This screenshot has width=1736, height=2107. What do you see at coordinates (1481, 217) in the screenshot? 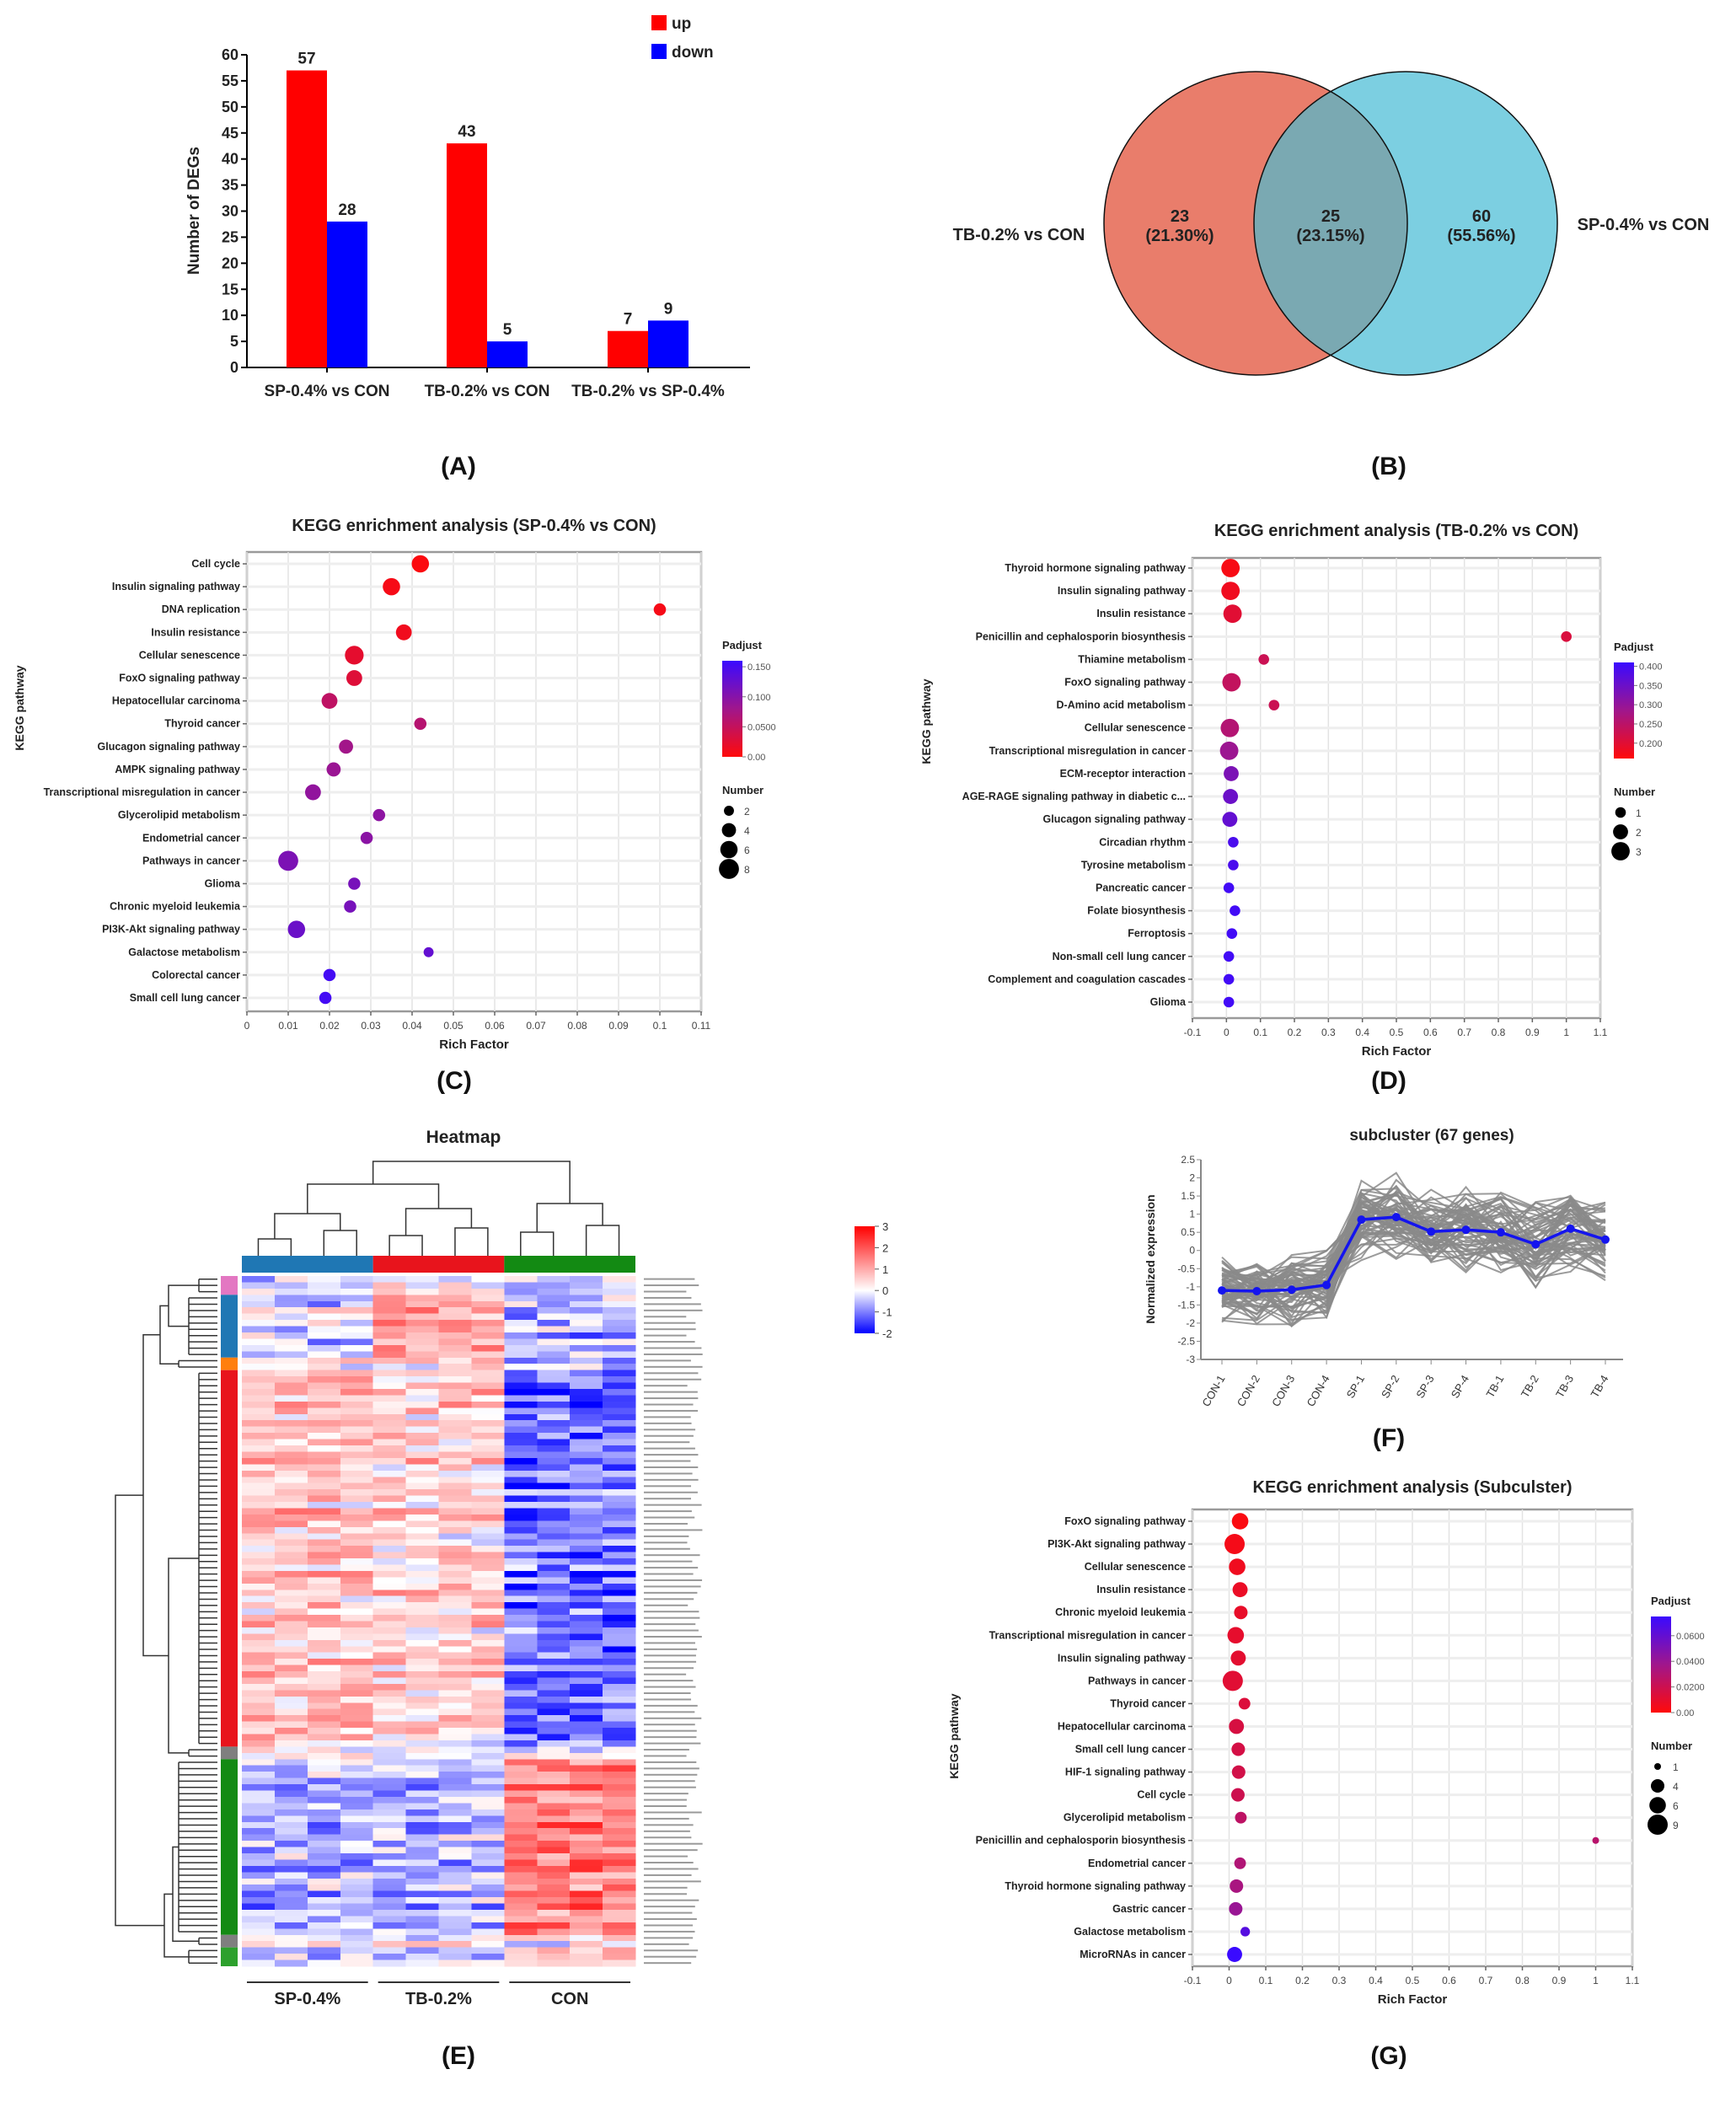
I see `venn-count: 60` at bounding box center [1481, 217].